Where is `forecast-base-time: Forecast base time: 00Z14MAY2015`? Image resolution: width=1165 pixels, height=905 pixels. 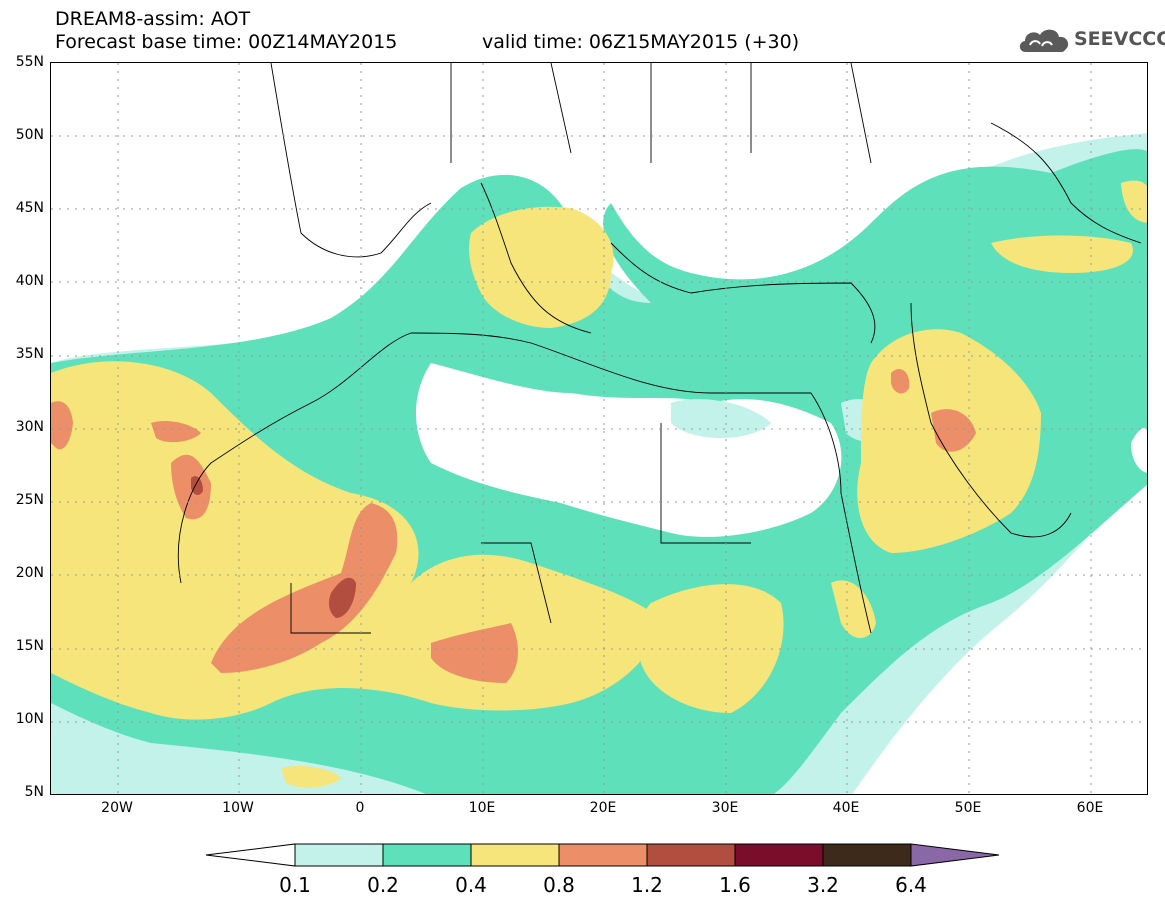 forecast-base-time: Forecast base time: 00Z14MAY2015 is located at coordinates (226, 42).